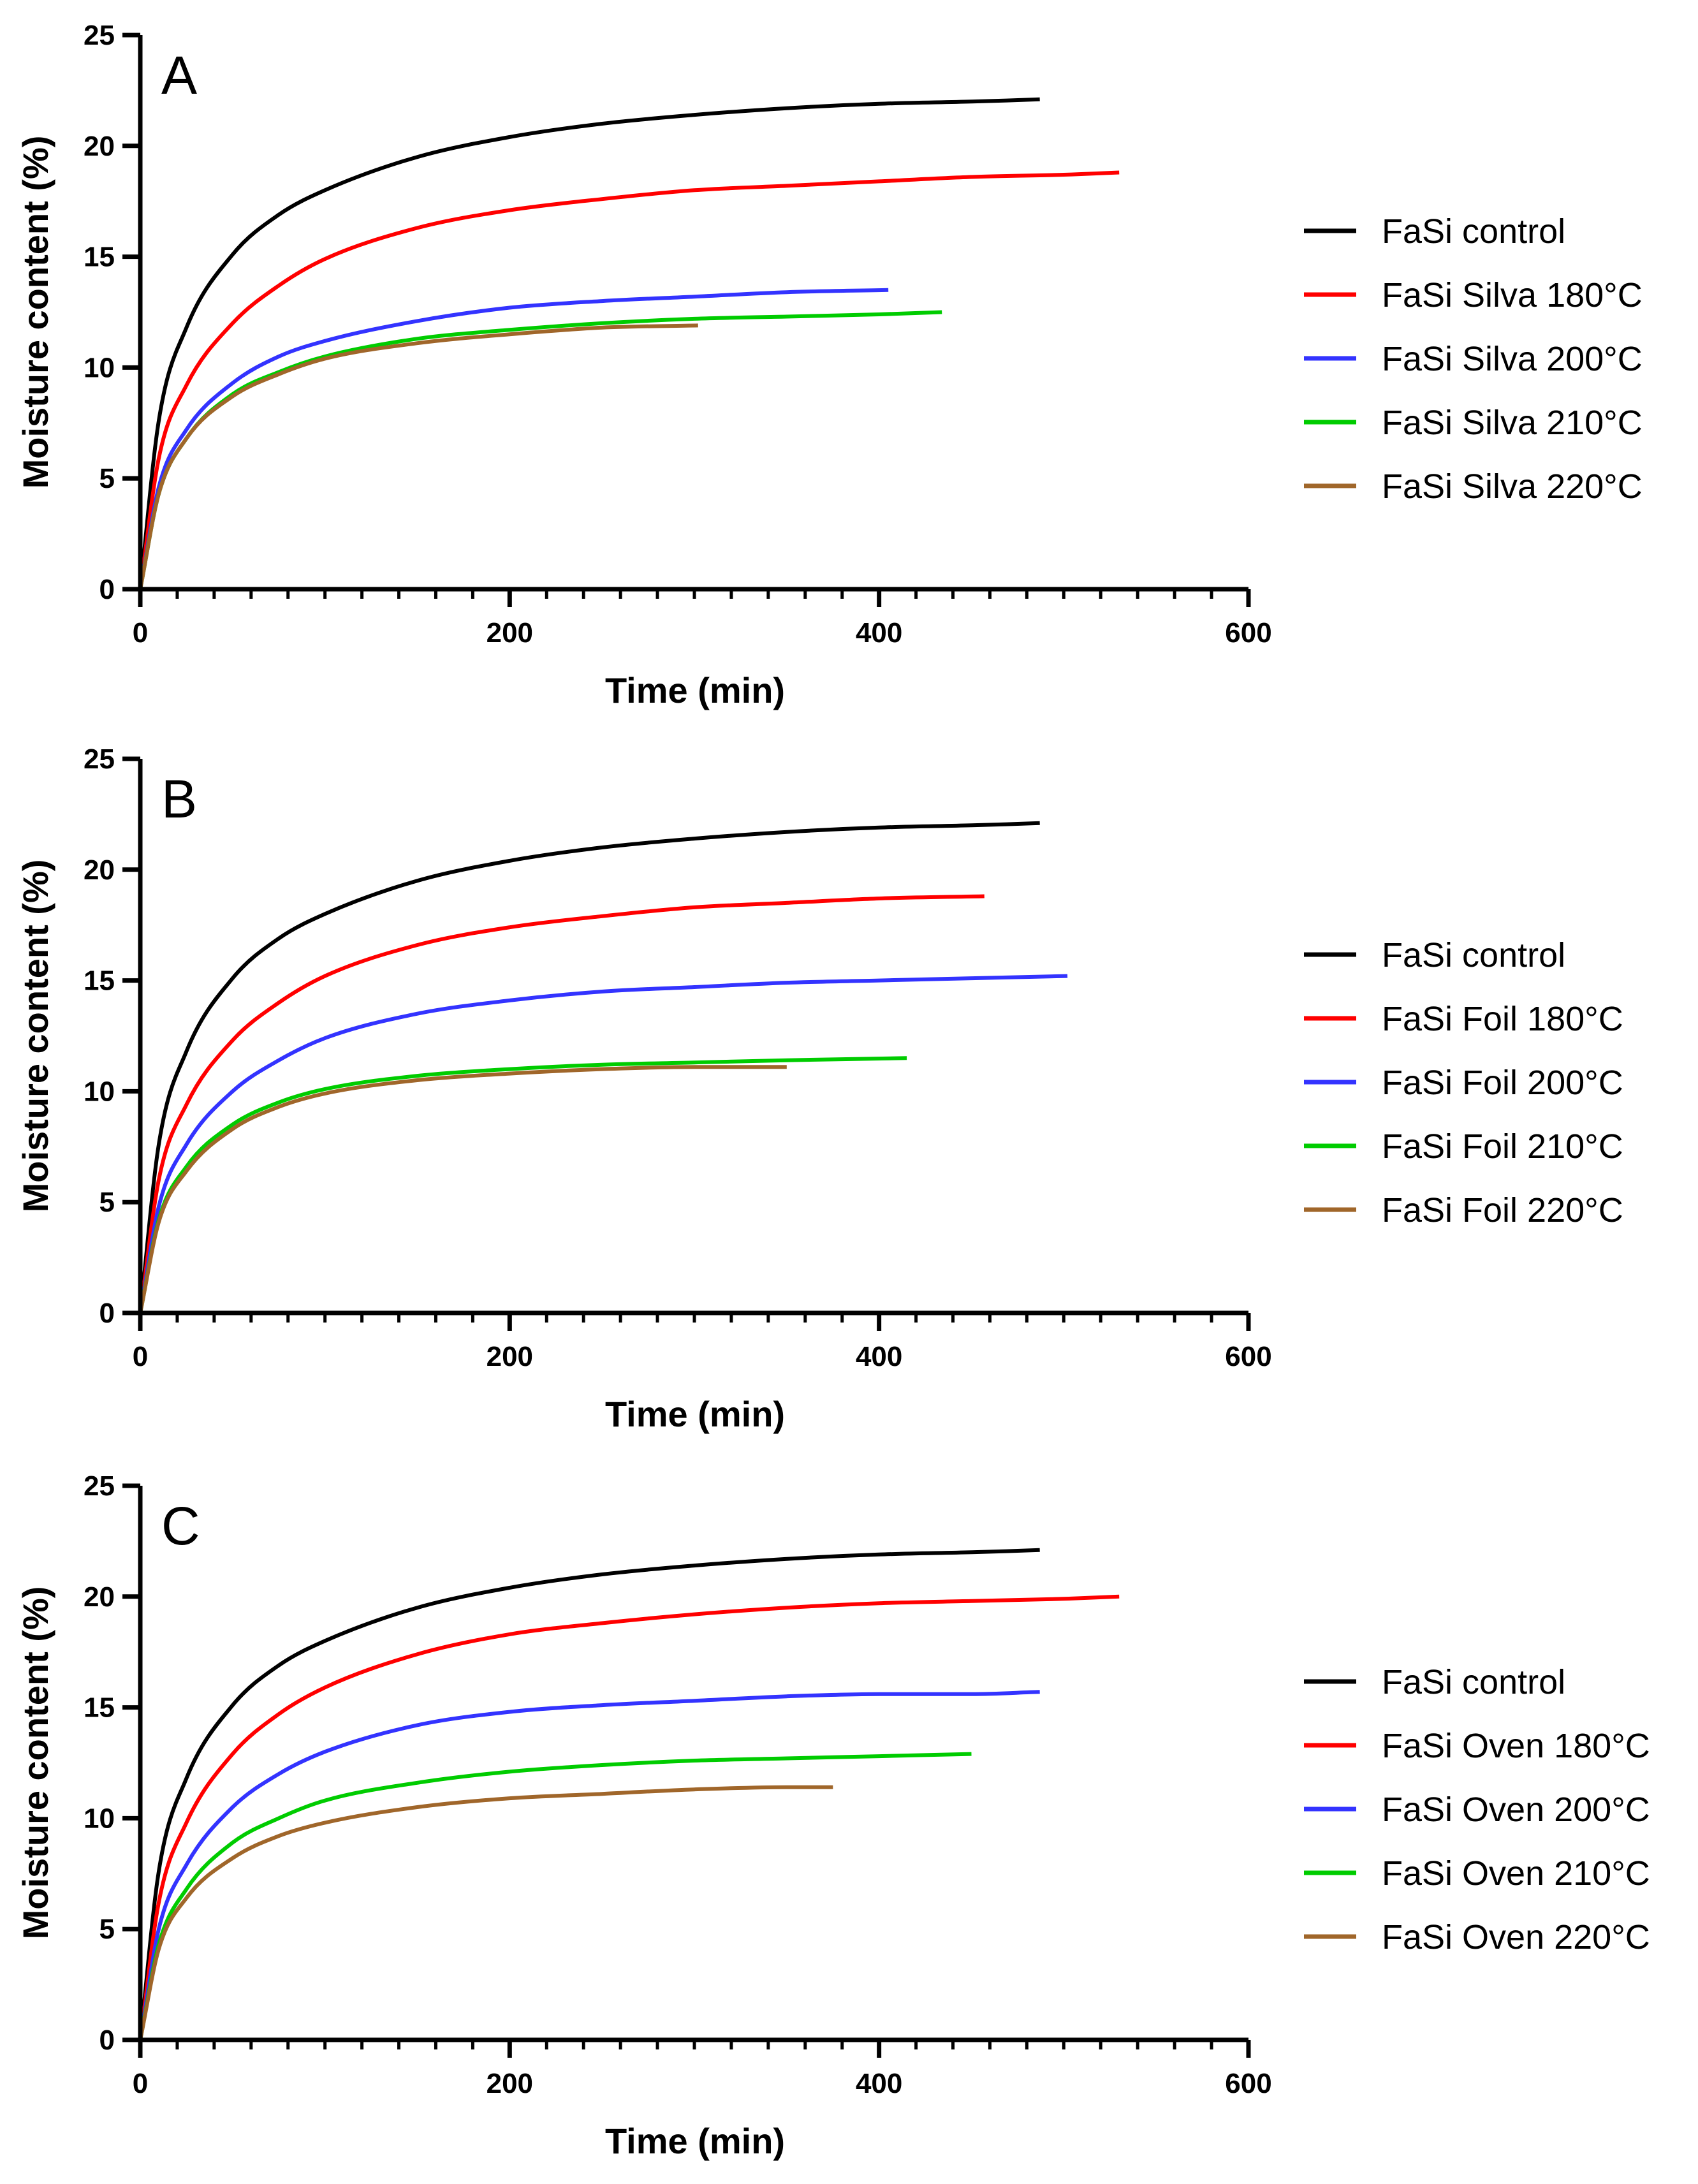  I want to click on panel-label: C, so click(180, 1526).